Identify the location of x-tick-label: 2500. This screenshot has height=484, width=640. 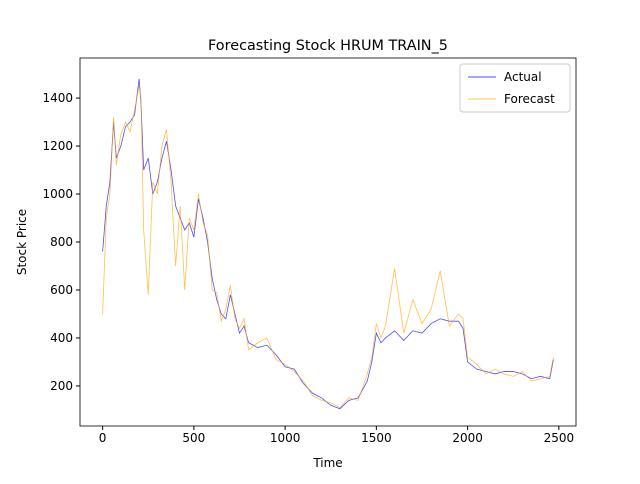
(559, 438).